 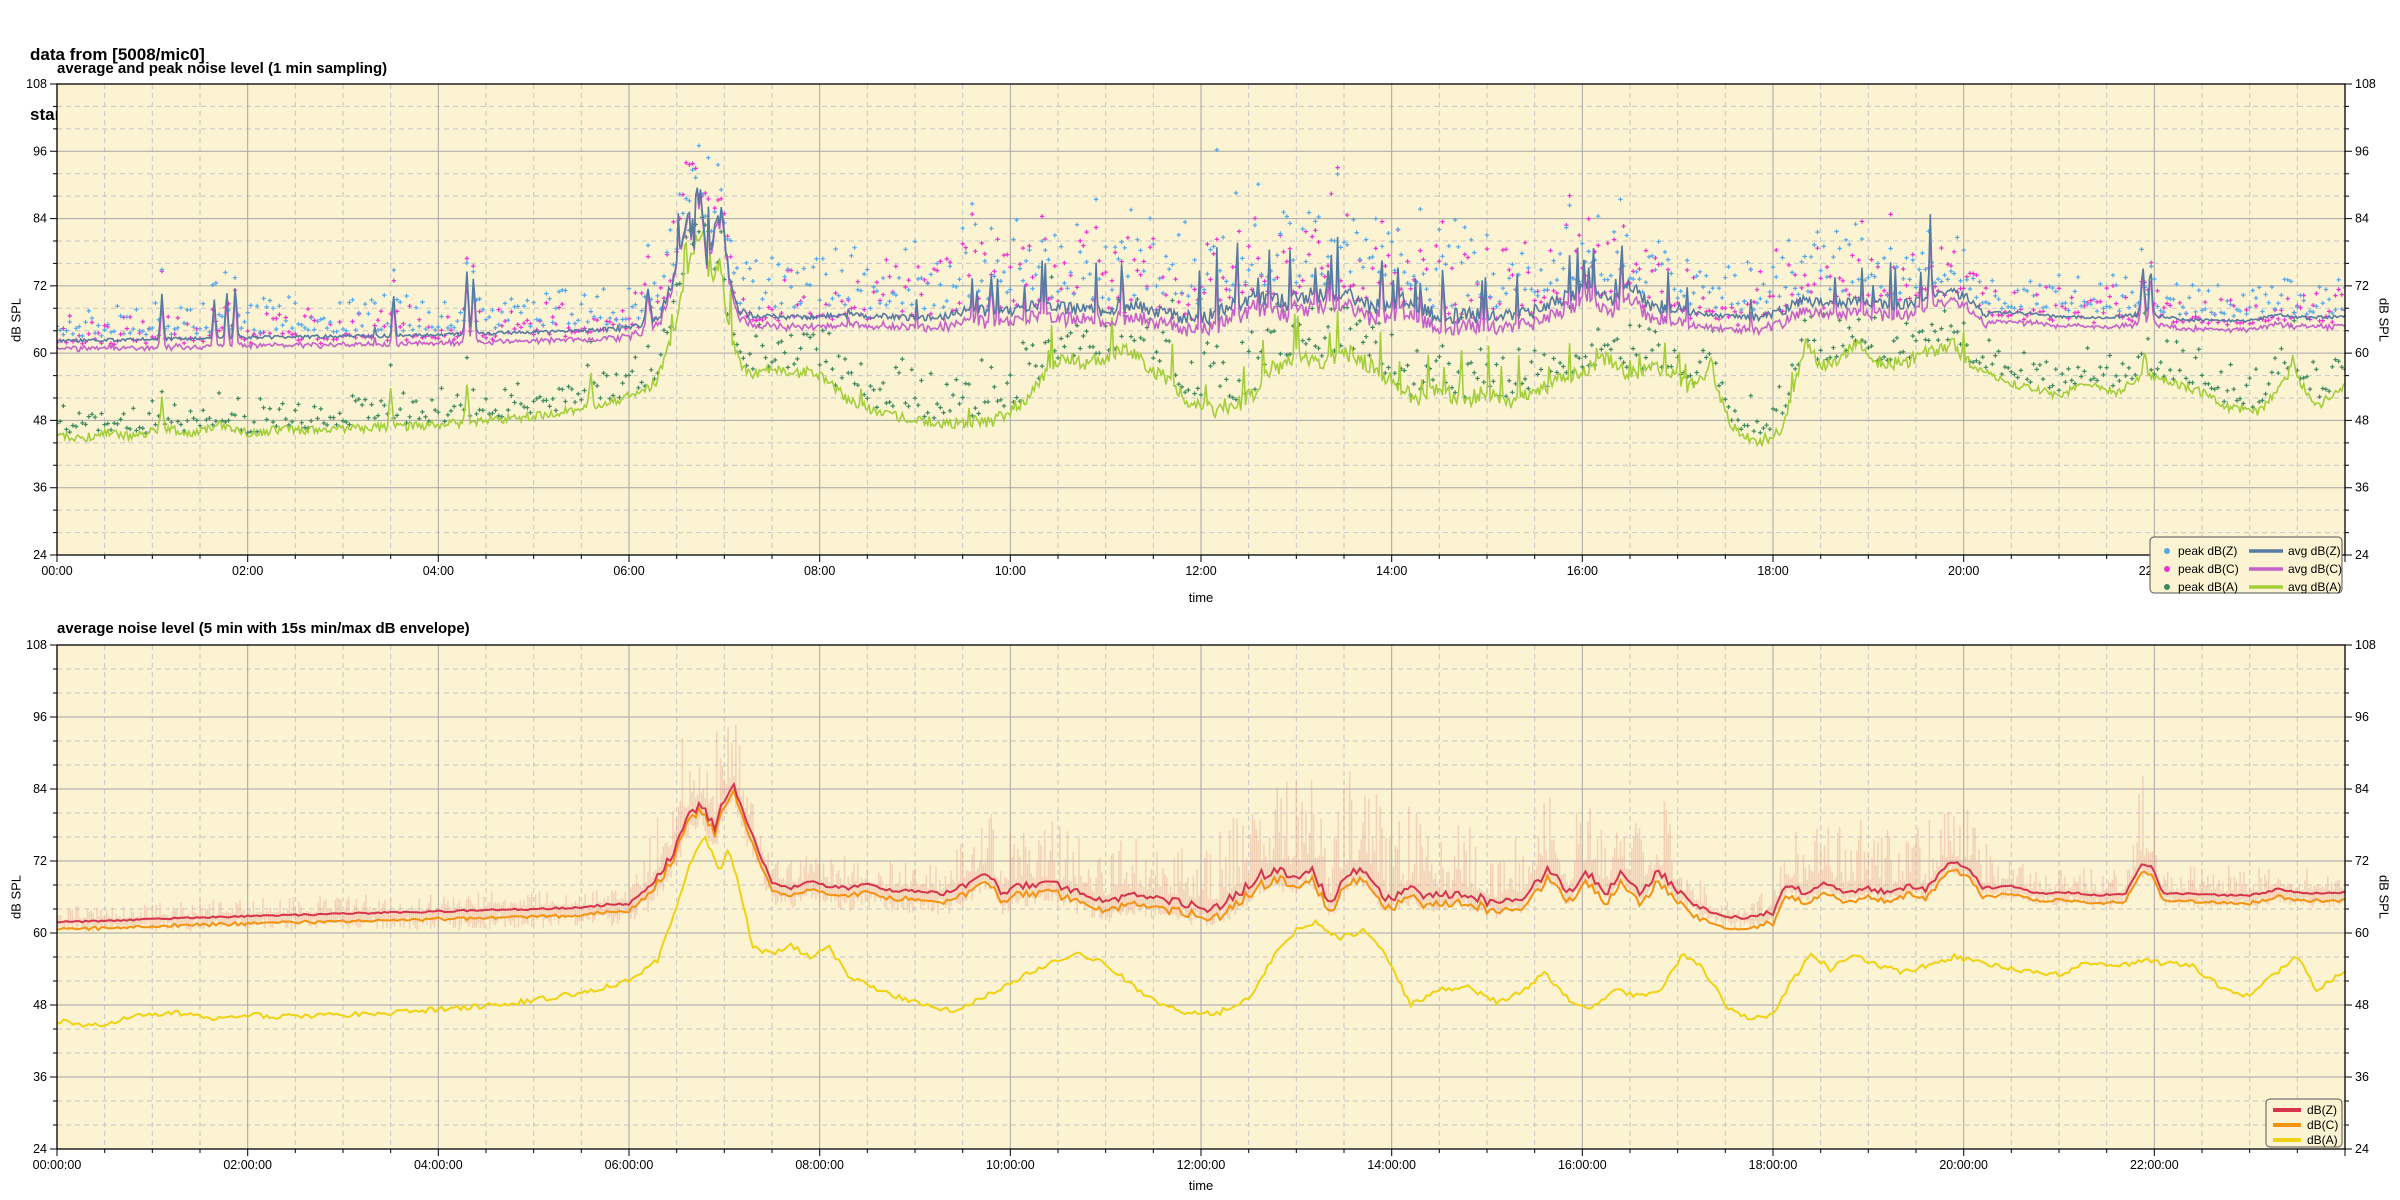 What do you see at coordinates (1582, 1165) in the screenshot?
I see `svg-text: 16:00:00` at bounding box center [1582, 1165].